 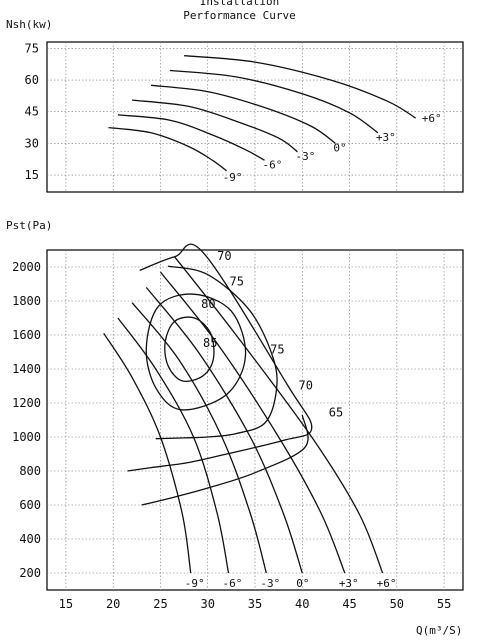 What do you see at coordinates (195, 583) in the screenshot?
I see `blade-angle-label: -9°` at bounding box center [195, 583].